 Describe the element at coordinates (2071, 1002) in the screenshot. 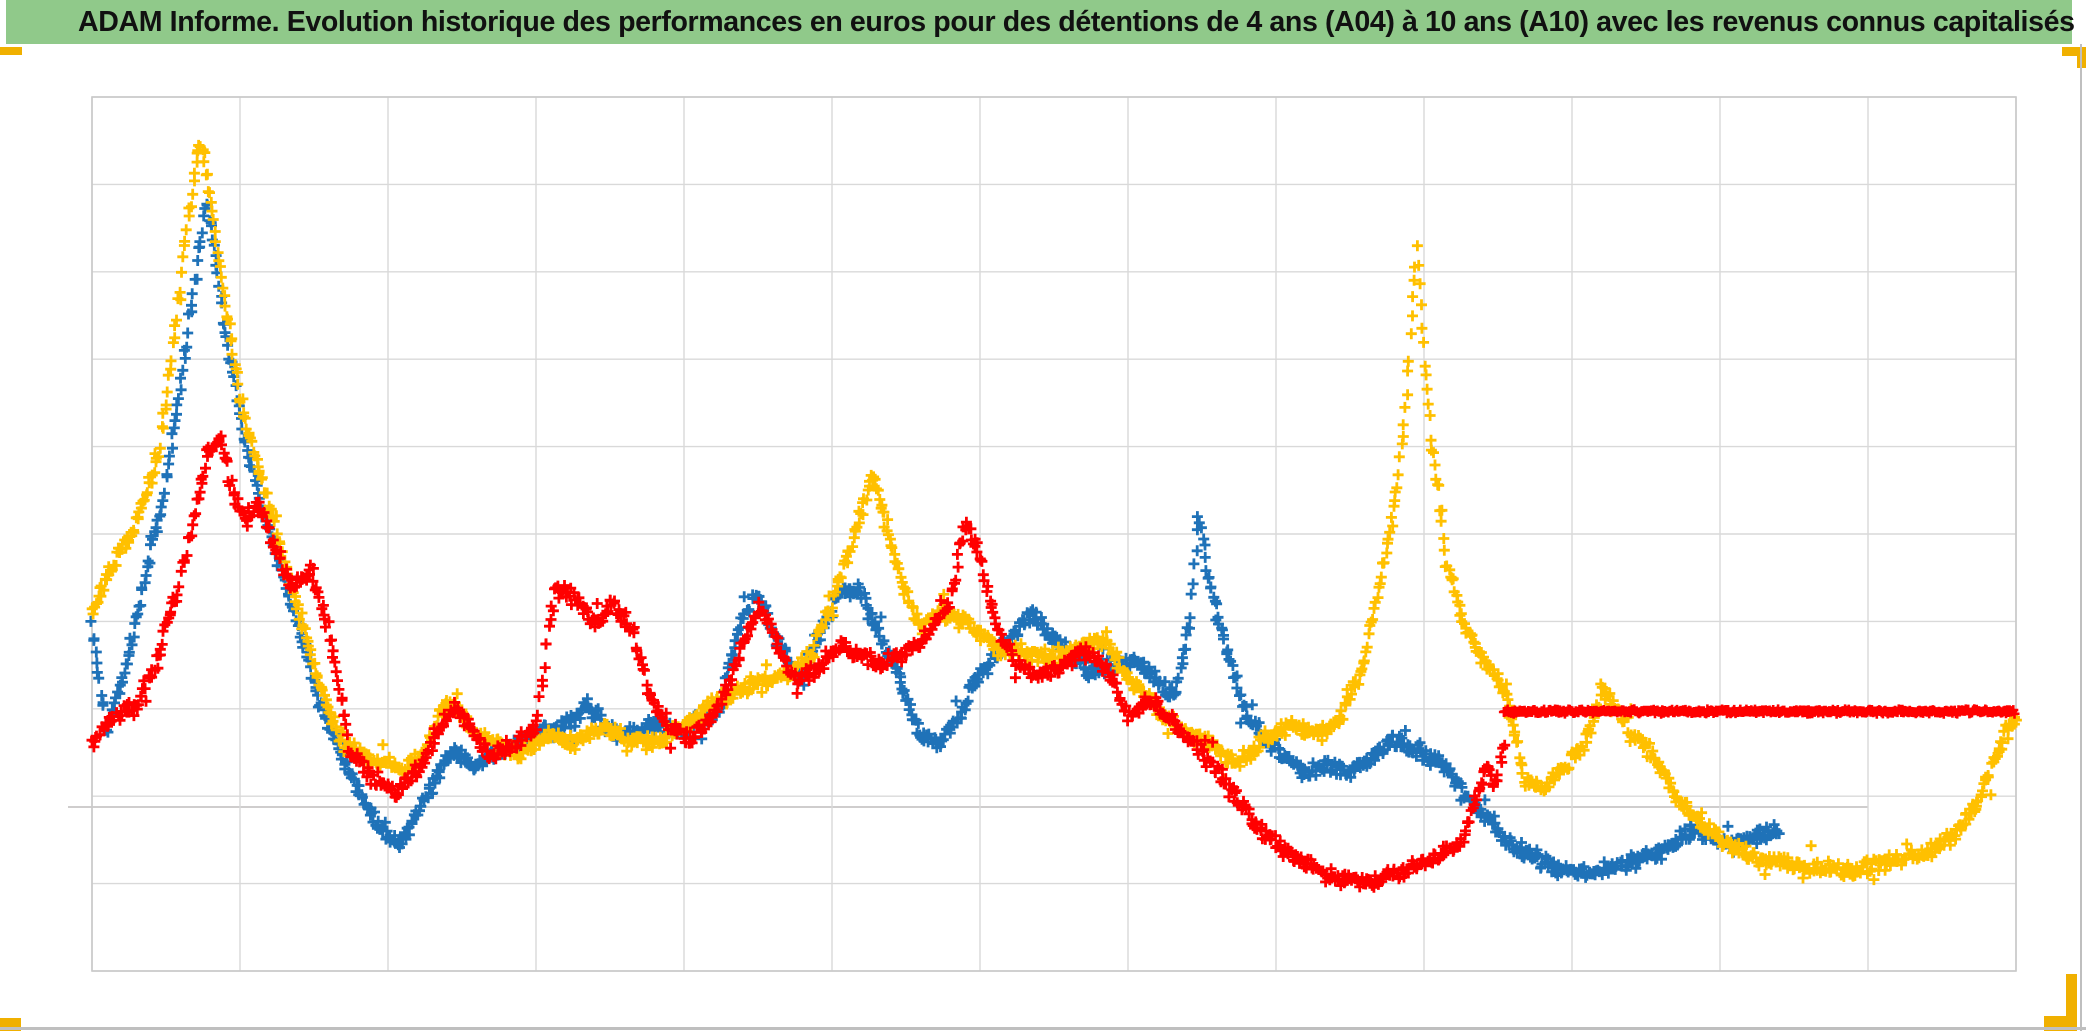

I see `corner-accent-bottom-right-v` at that location.